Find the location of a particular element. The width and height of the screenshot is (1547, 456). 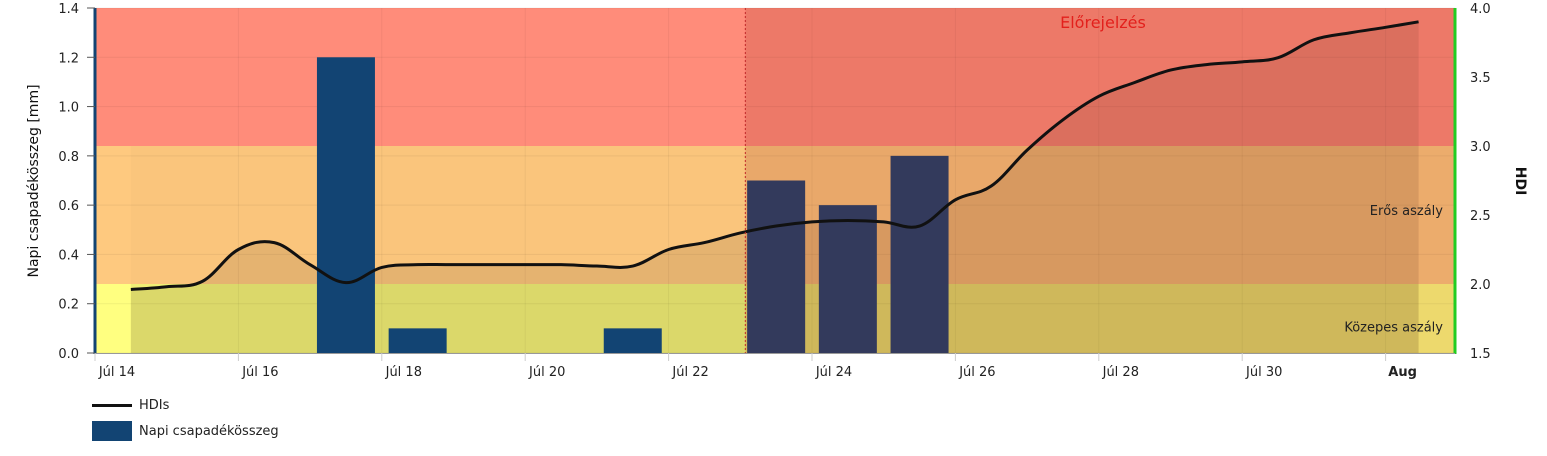

legend-label: HDIs is located at coordinates (154, 405).